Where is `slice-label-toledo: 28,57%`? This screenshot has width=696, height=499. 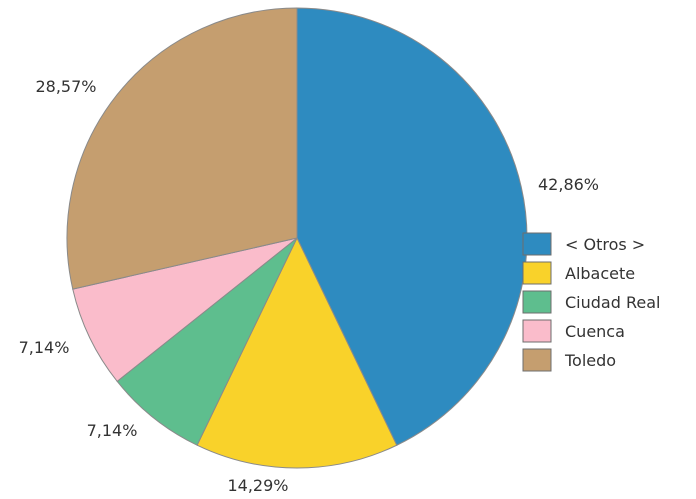 slice-label-toledo: 28,57% is located at coordinates (65, 86).